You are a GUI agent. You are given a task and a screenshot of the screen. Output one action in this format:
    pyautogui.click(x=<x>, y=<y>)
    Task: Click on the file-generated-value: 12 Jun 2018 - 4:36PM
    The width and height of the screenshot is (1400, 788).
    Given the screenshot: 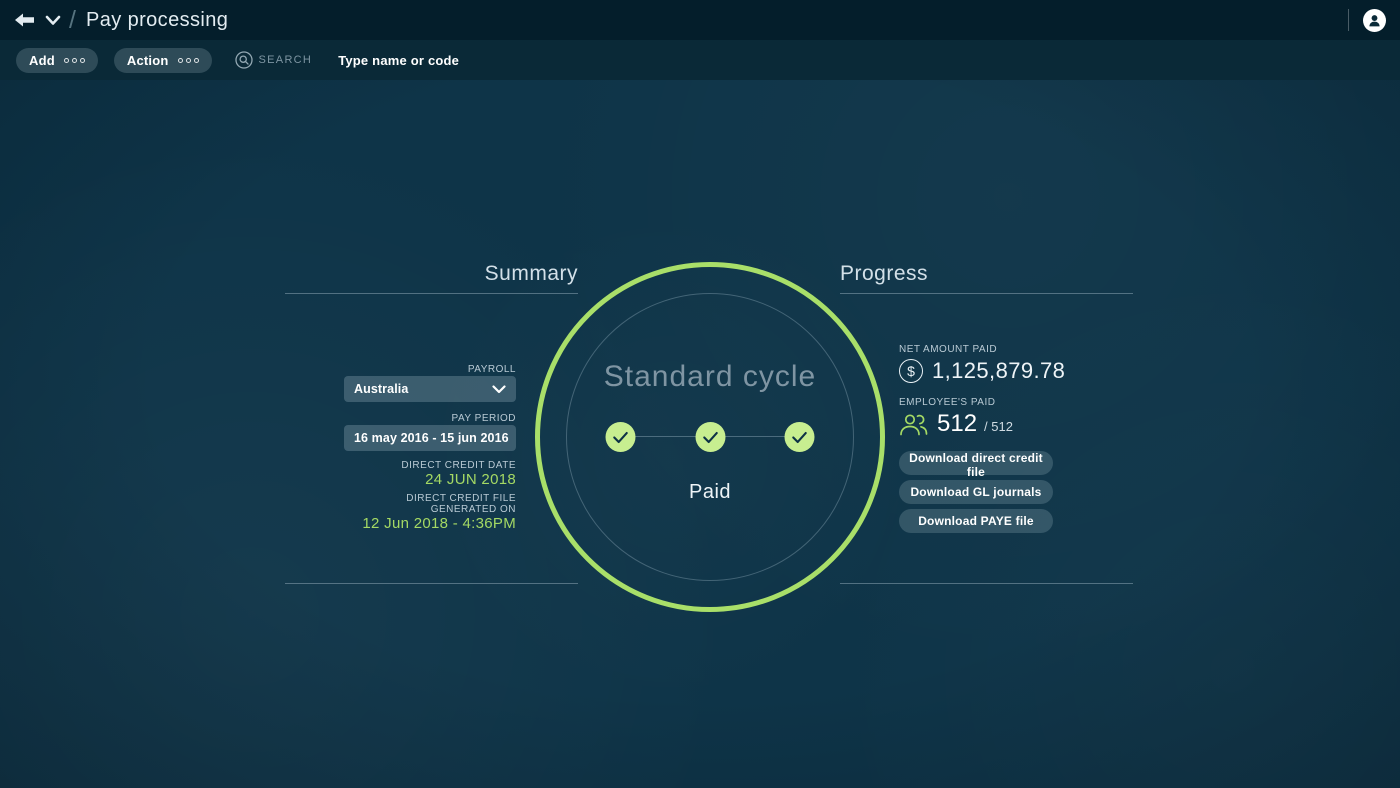 What is the action you would take?
    pyautogui.click(x=439, y=523)
    